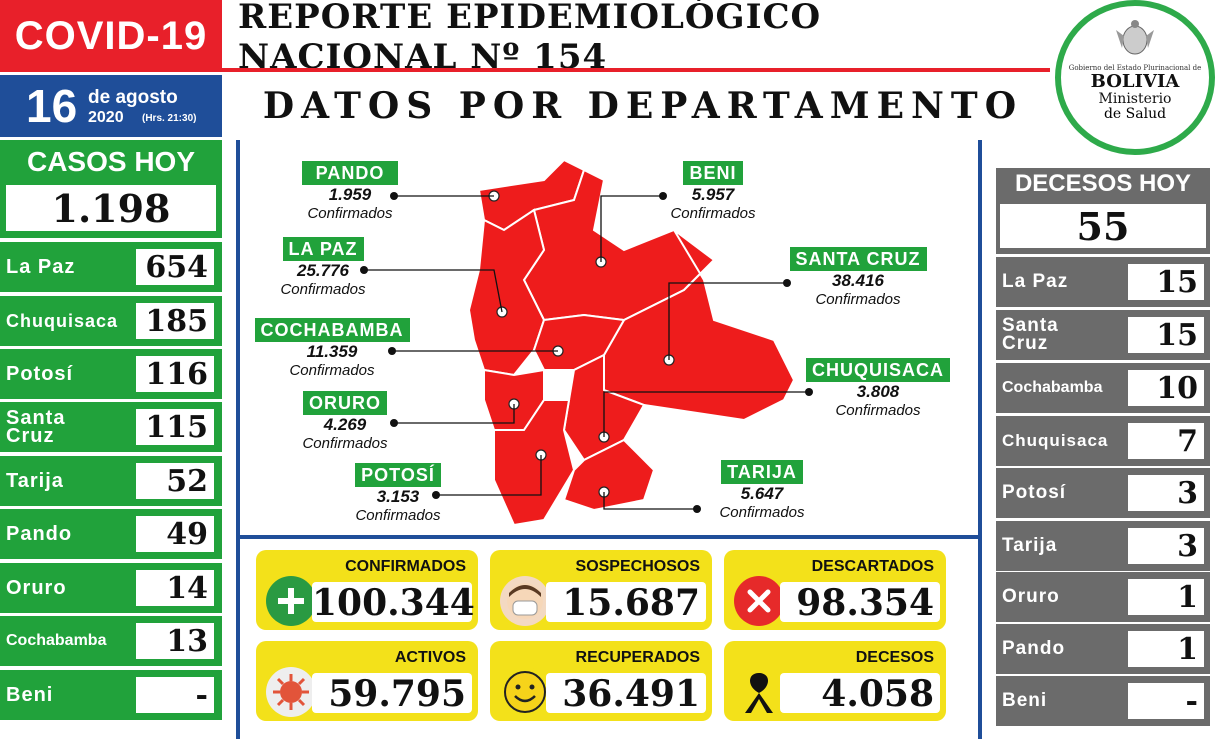  Describe the element at coordinates (525, 692) in the screenshot. I see `smiley-icon` at that location.